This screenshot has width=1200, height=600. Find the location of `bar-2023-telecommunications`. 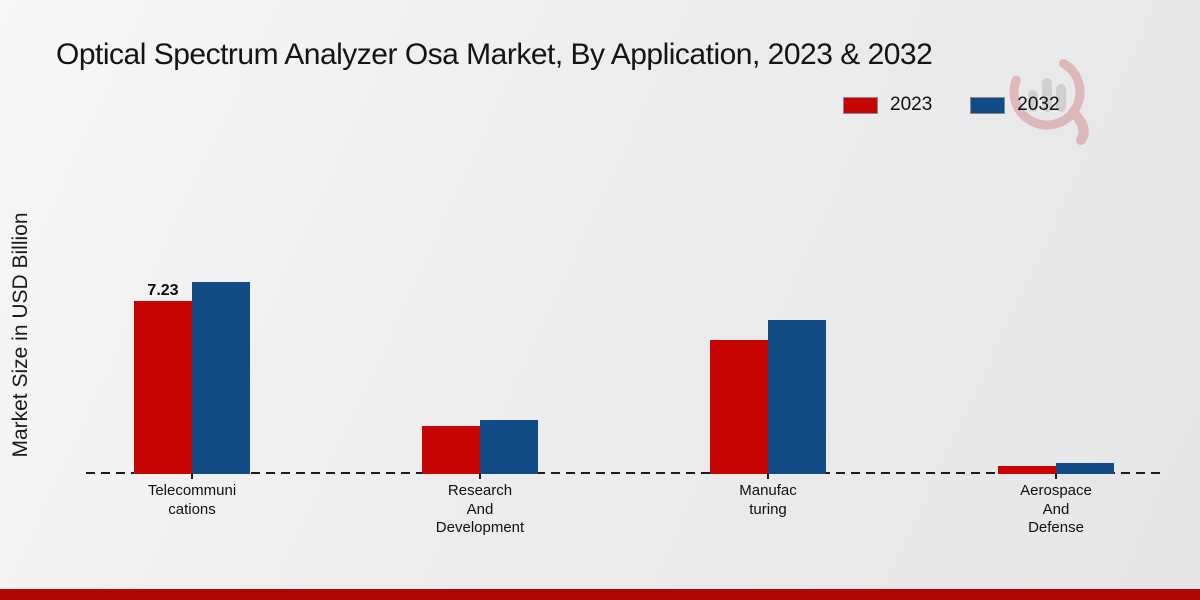

bar-2023-telecommunications is located at coordinates (163, 387).